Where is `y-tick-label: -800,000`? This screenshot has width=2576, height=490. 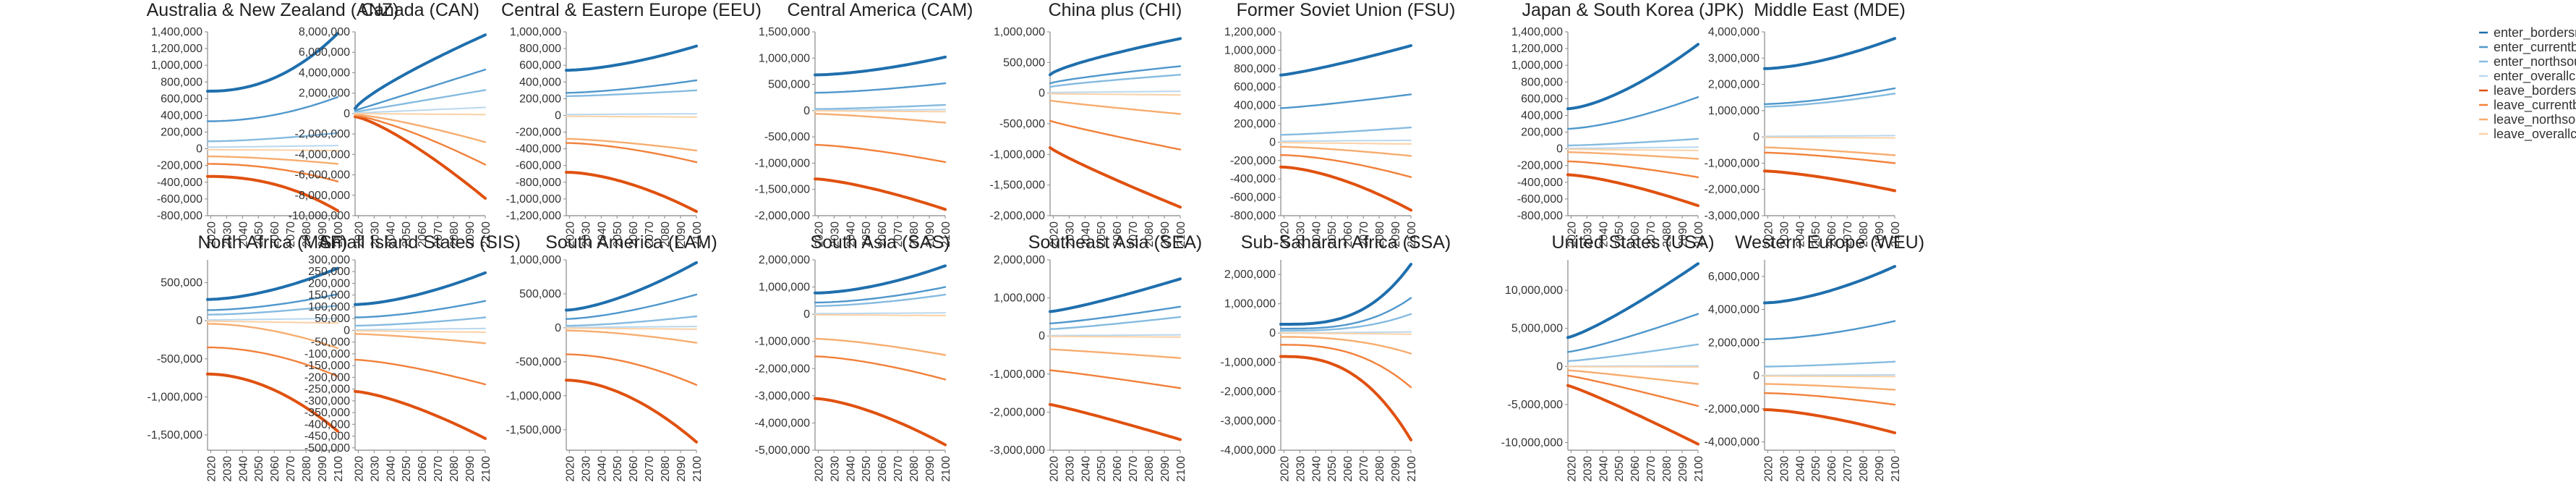
y-tick-label: -800,000 is located at coordinates (1253, 216).